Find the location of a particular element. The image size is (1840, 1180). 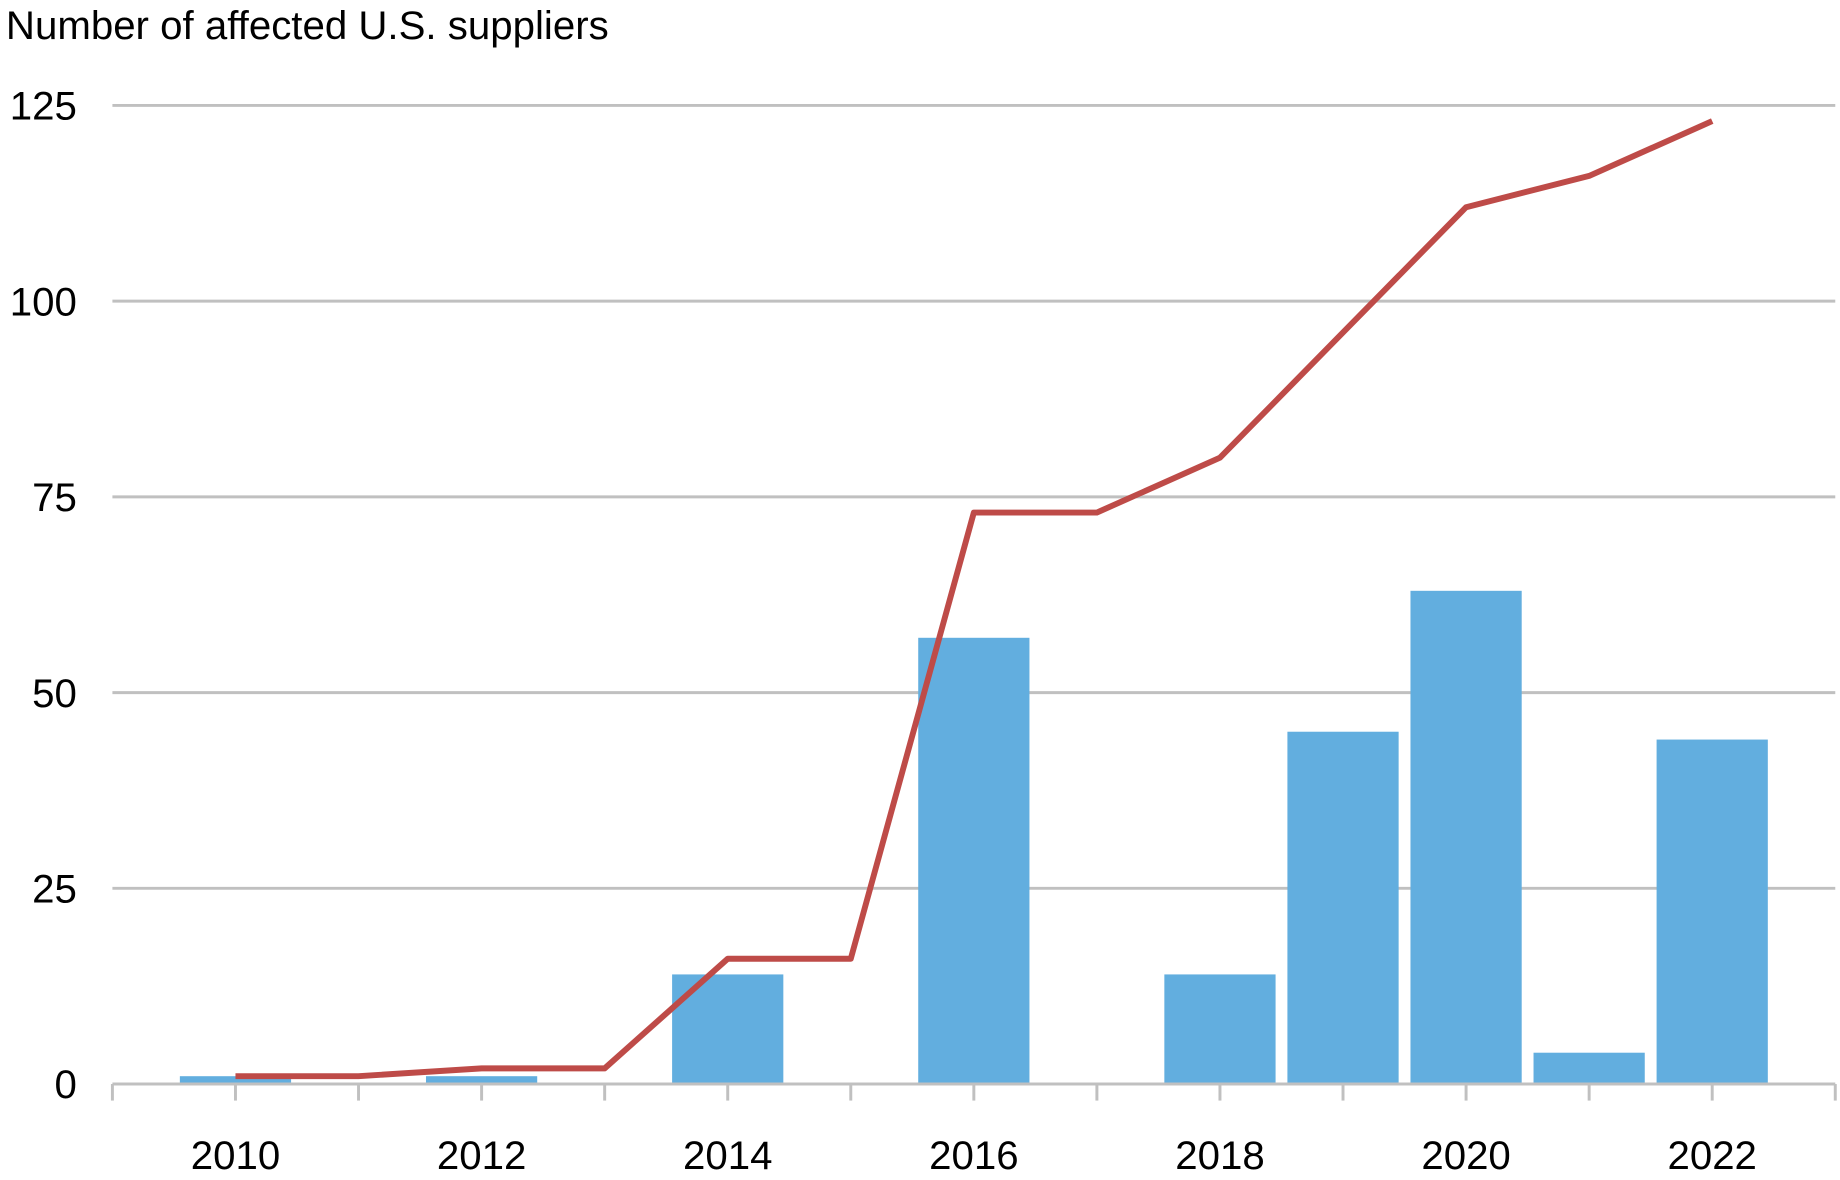

bar-2012 is located at coordinates (481, 1080).